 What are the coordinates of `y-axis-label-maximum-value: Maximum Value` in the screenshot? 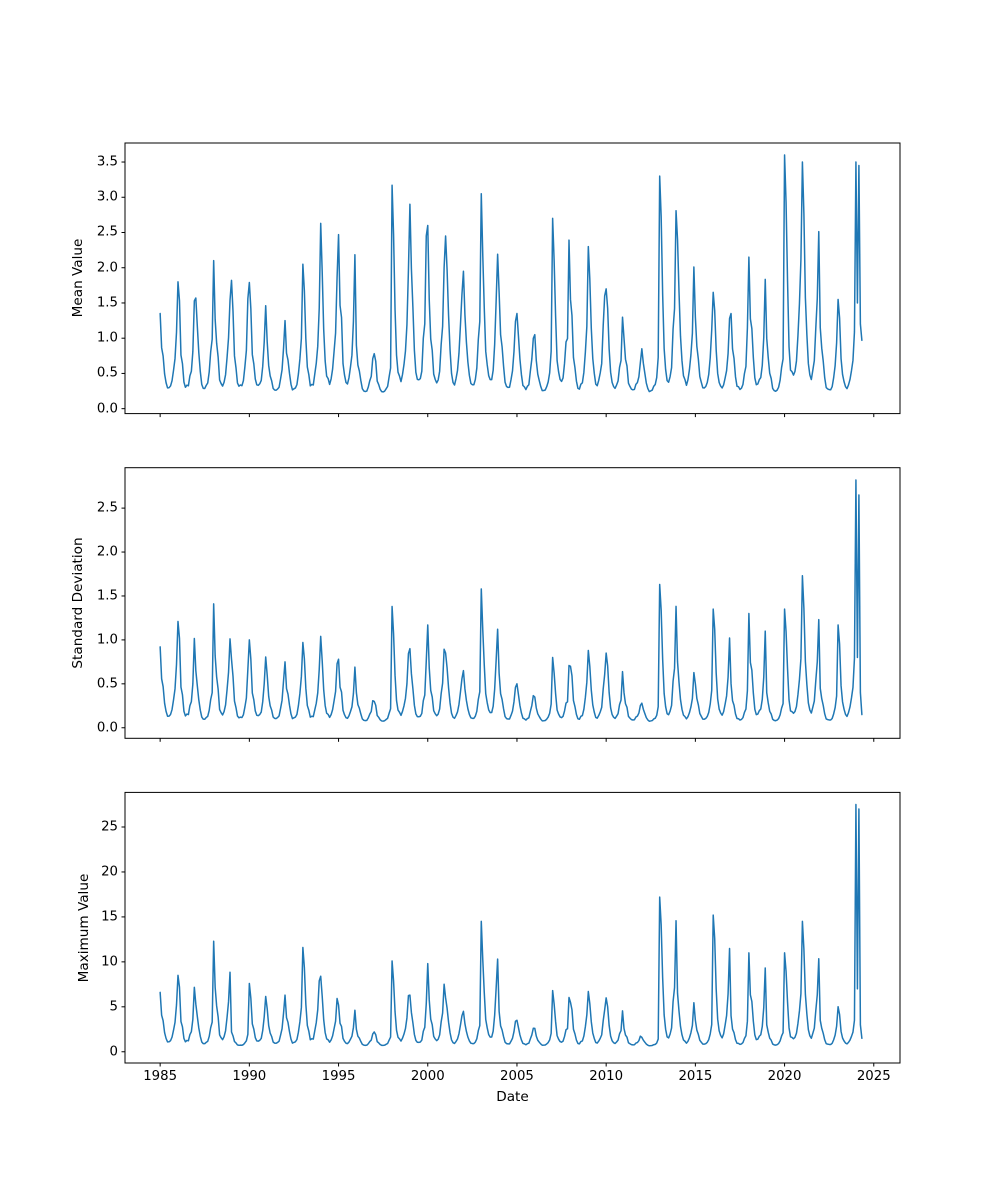 It's located at (84, 928).